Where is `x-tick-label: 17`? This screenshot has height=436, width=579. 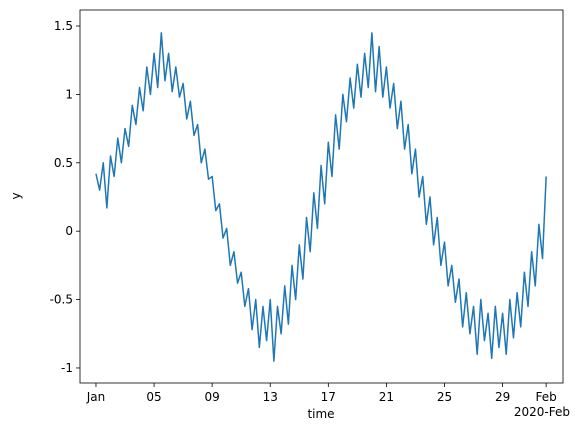
x-tick-label: 17 is located at coordinates (328, 397).